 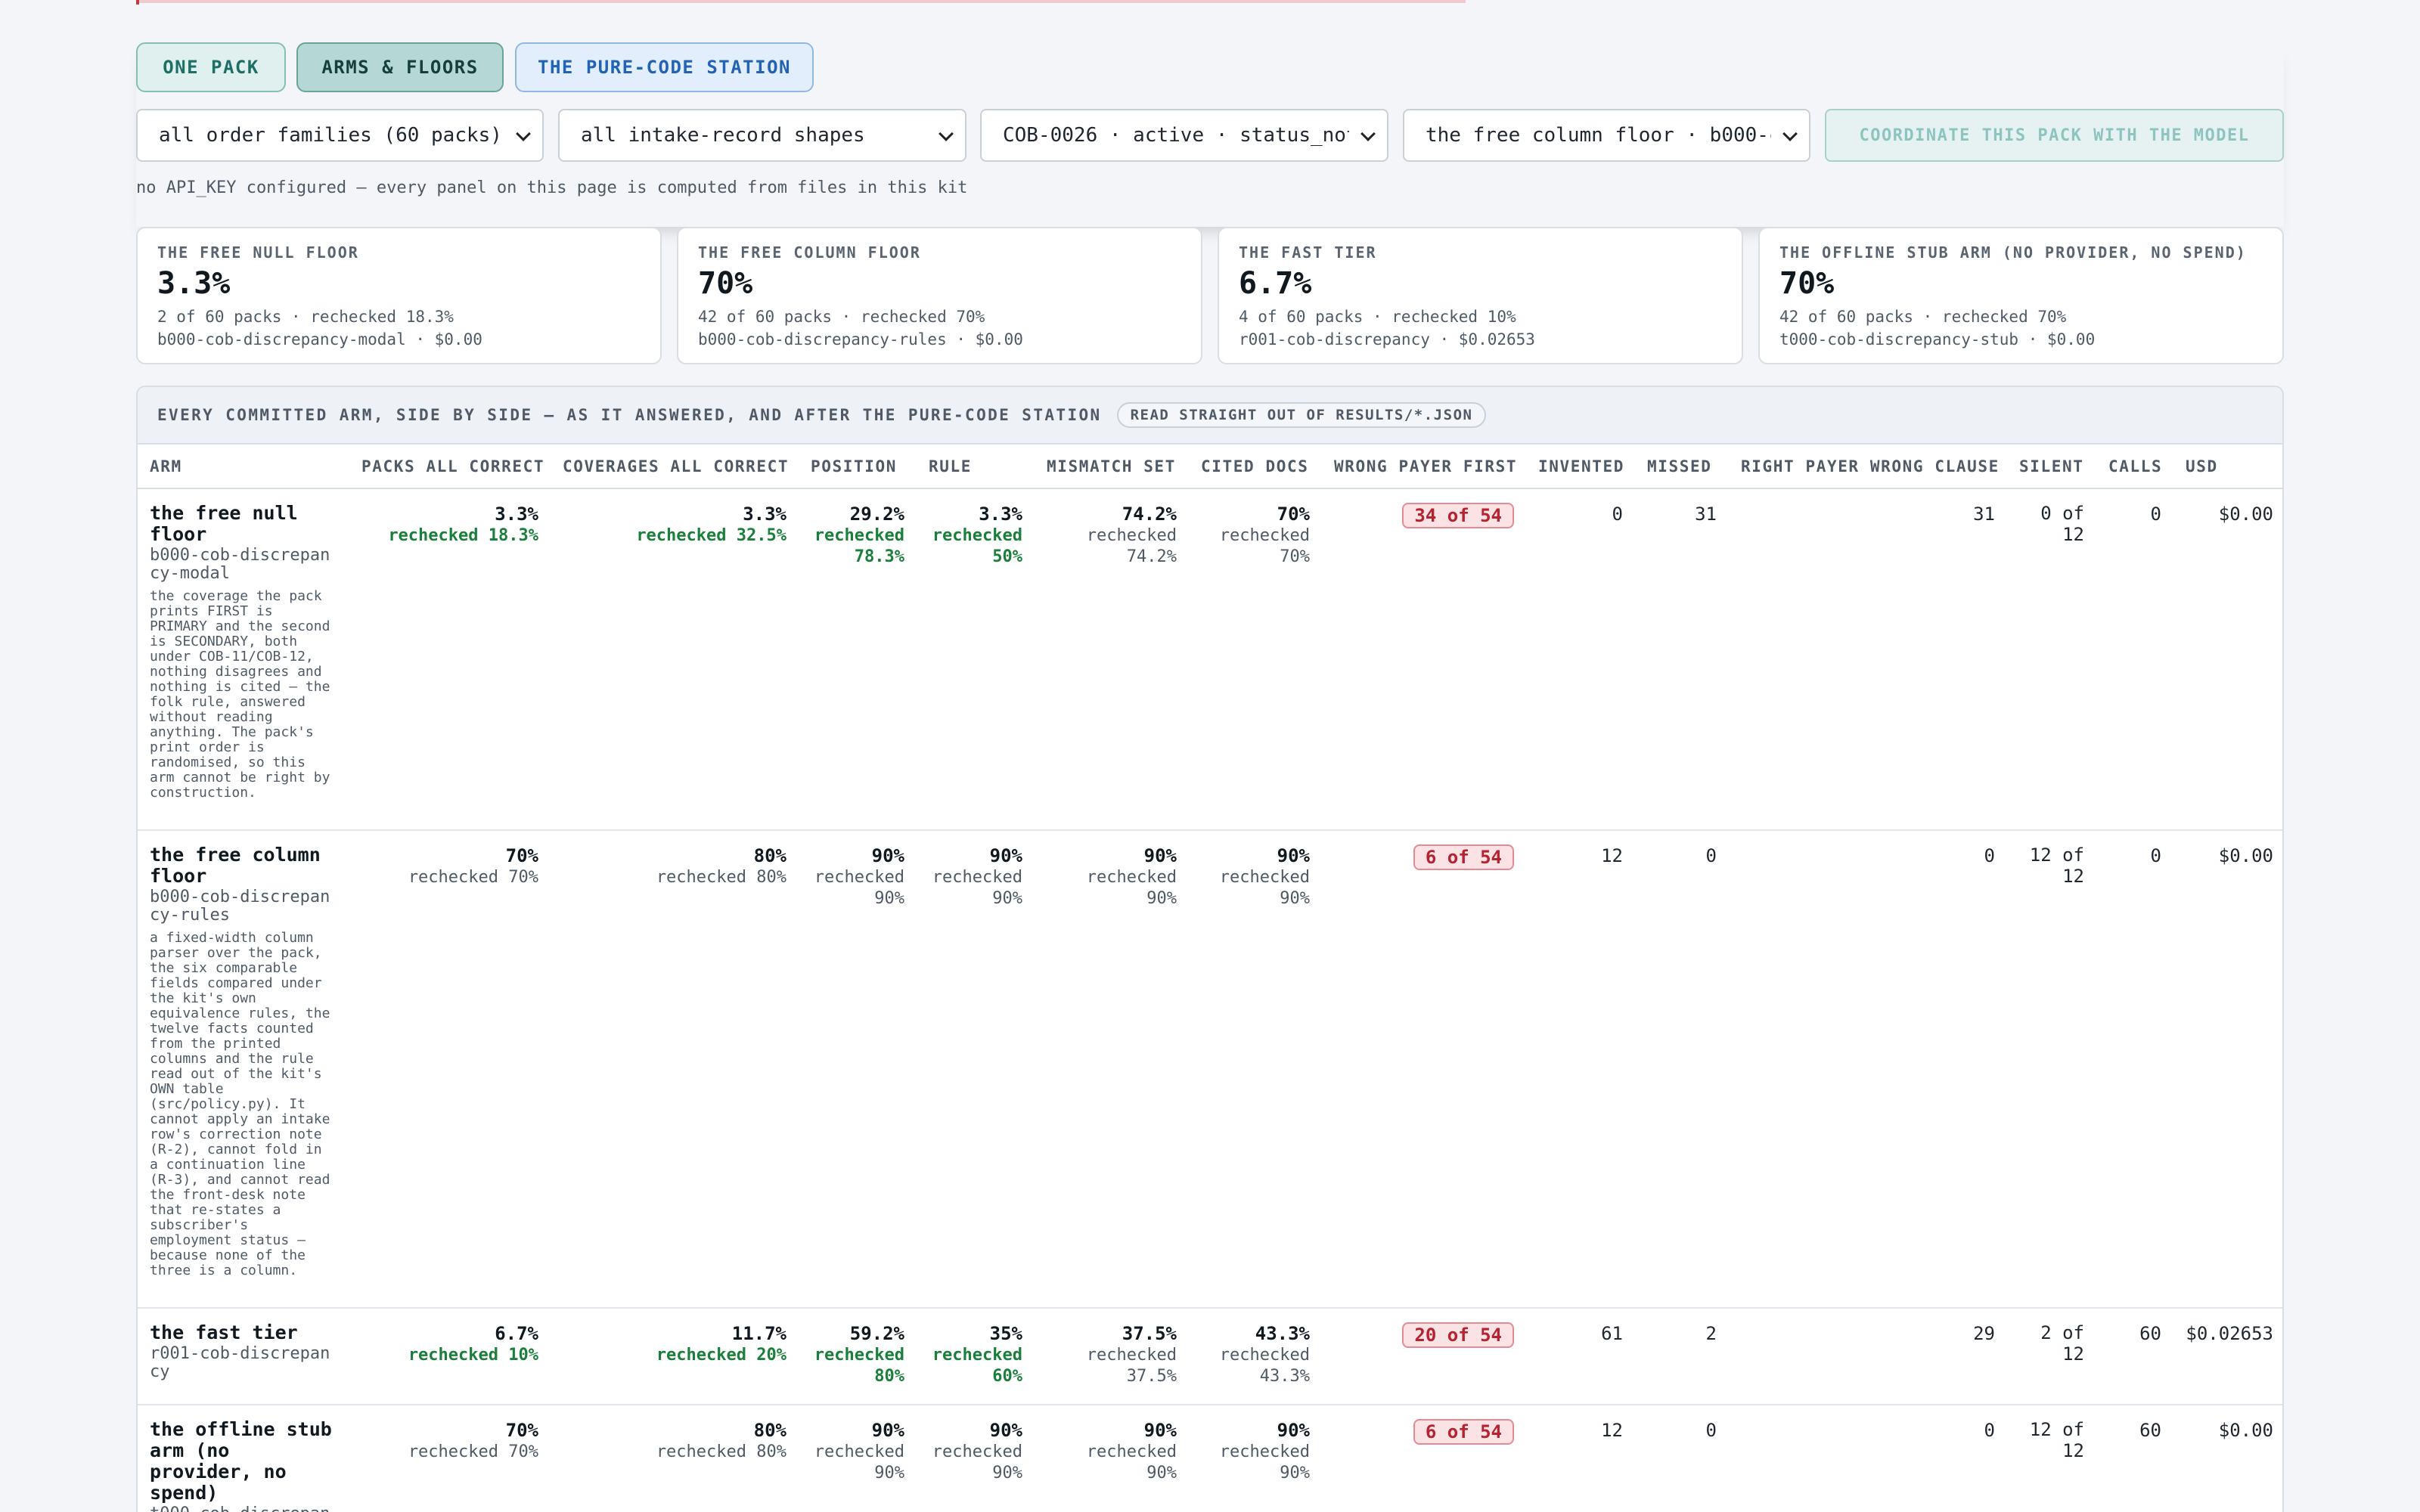 I want to click on coverages-rechecked: rechecked 32.5%, so click(x=711, y=535).